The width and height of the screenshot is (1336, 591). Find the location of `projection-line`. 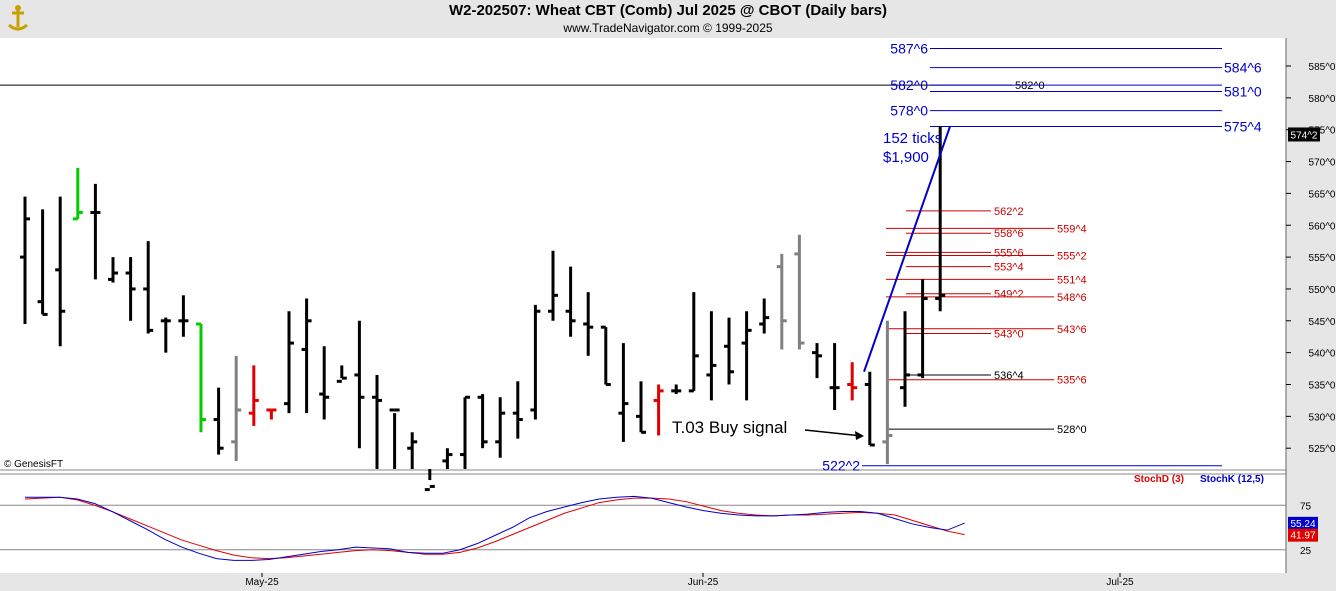

projection-line is located at coordinates (907, 249).